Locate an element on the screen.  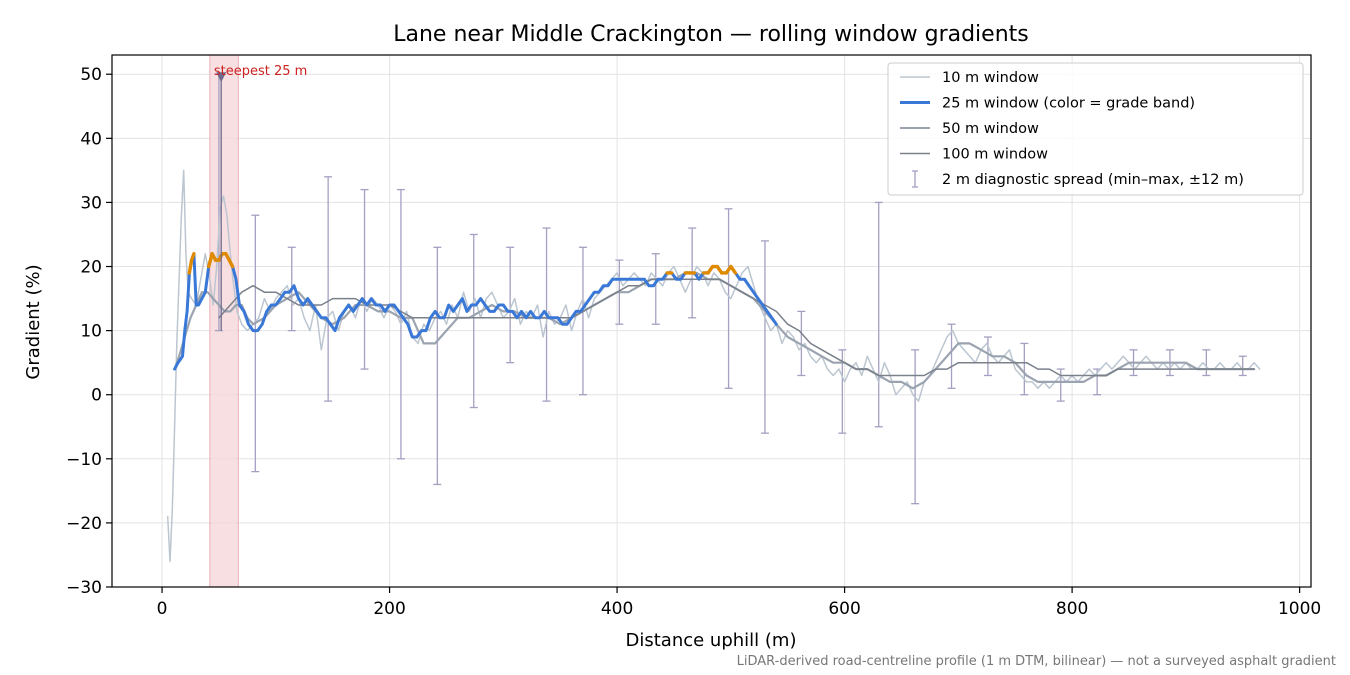
legend-errorbar: 2 m diagnostic spread (min–max, ±12 m) is located at coordinates (1078, 179).